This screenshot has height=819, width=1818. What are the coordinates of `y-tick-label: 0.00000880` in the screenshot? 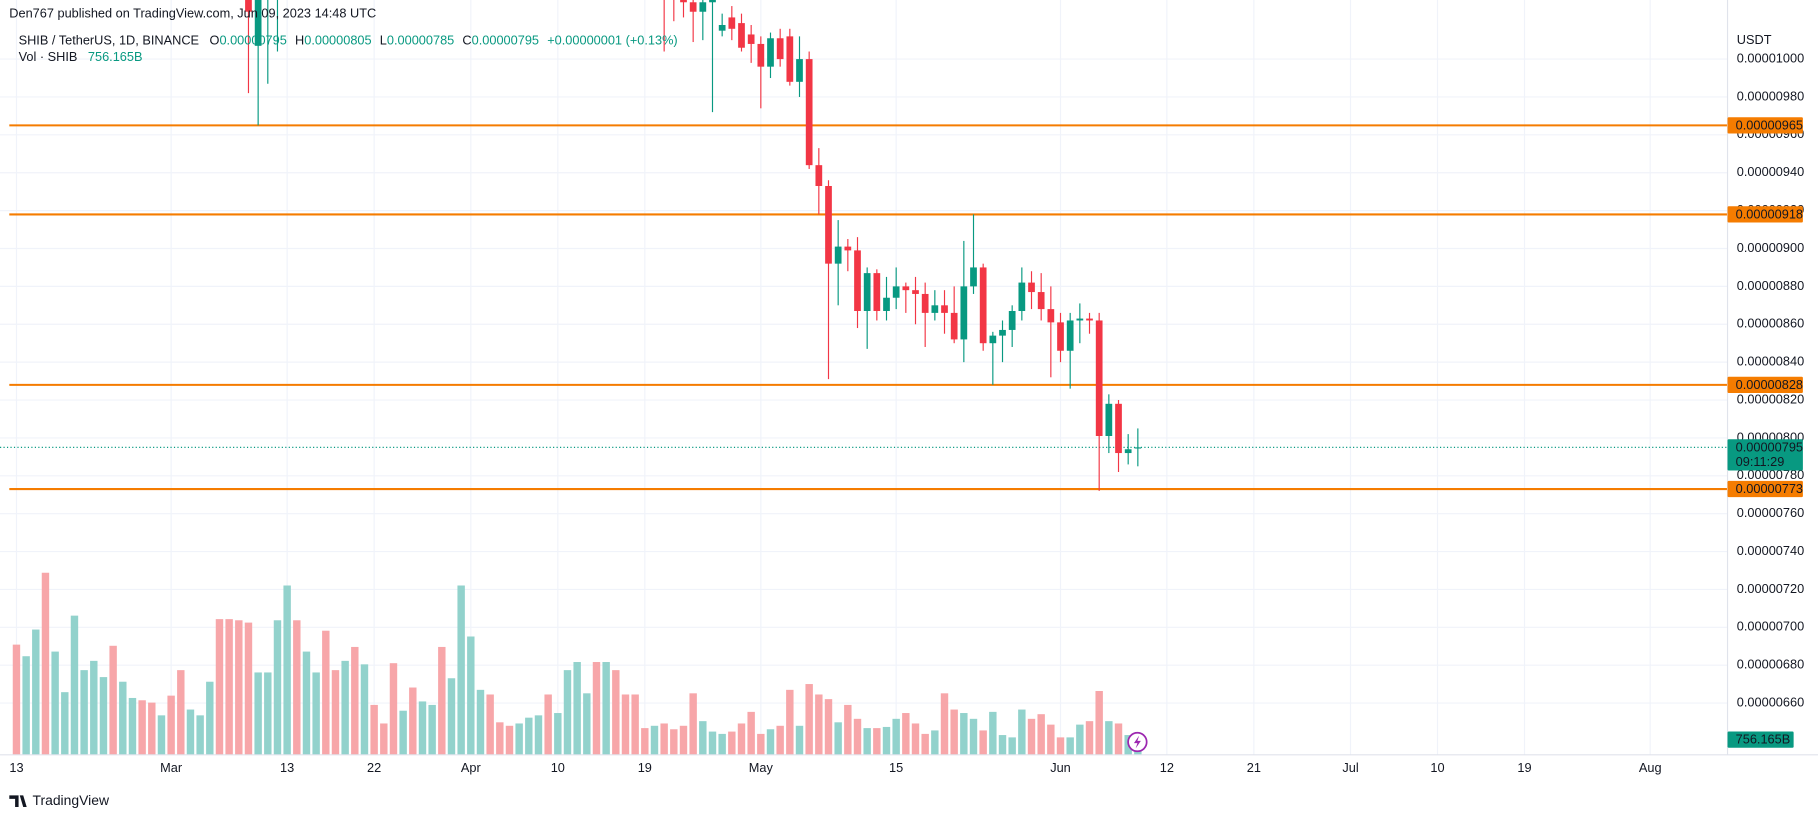 It's located at (1770, 285).